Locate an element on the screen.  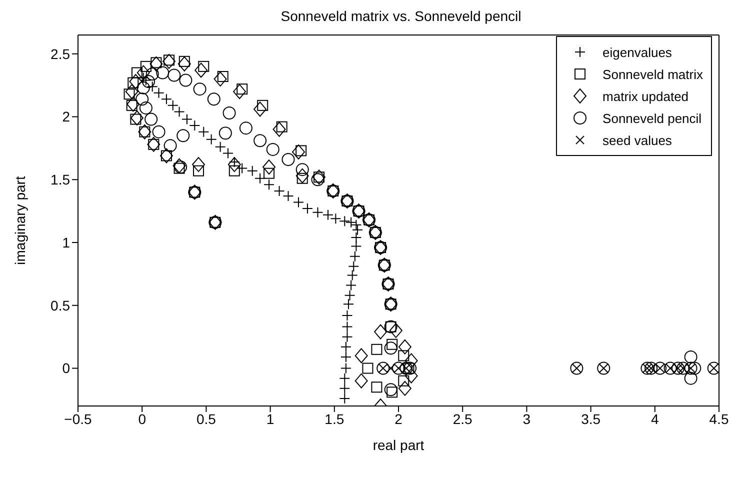
y-tick-label: 1.5 is located at coordinates (60, 180).